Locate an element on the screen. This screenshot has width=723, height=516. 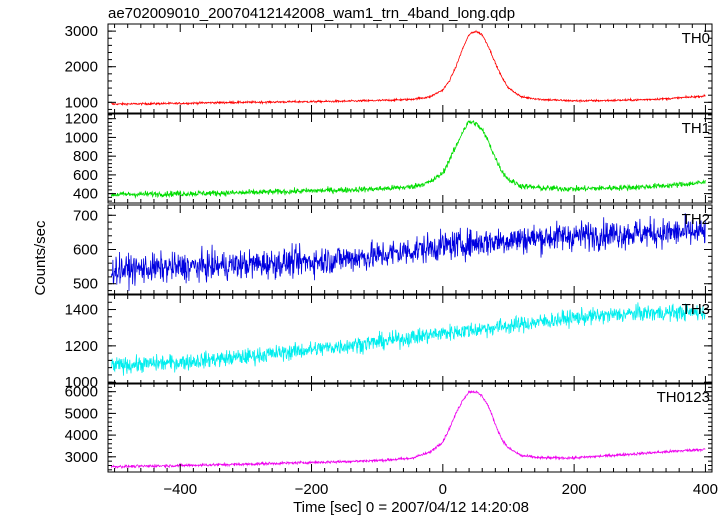
y-tick-label: 800 is located at coordinates (85, 156).